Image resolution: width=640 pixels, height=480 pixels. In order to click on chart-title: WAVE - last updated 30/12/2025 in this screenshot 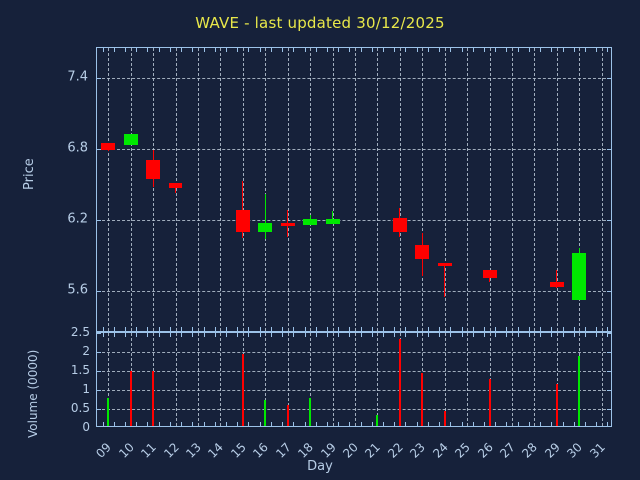, I will do `click(320, 23)`.